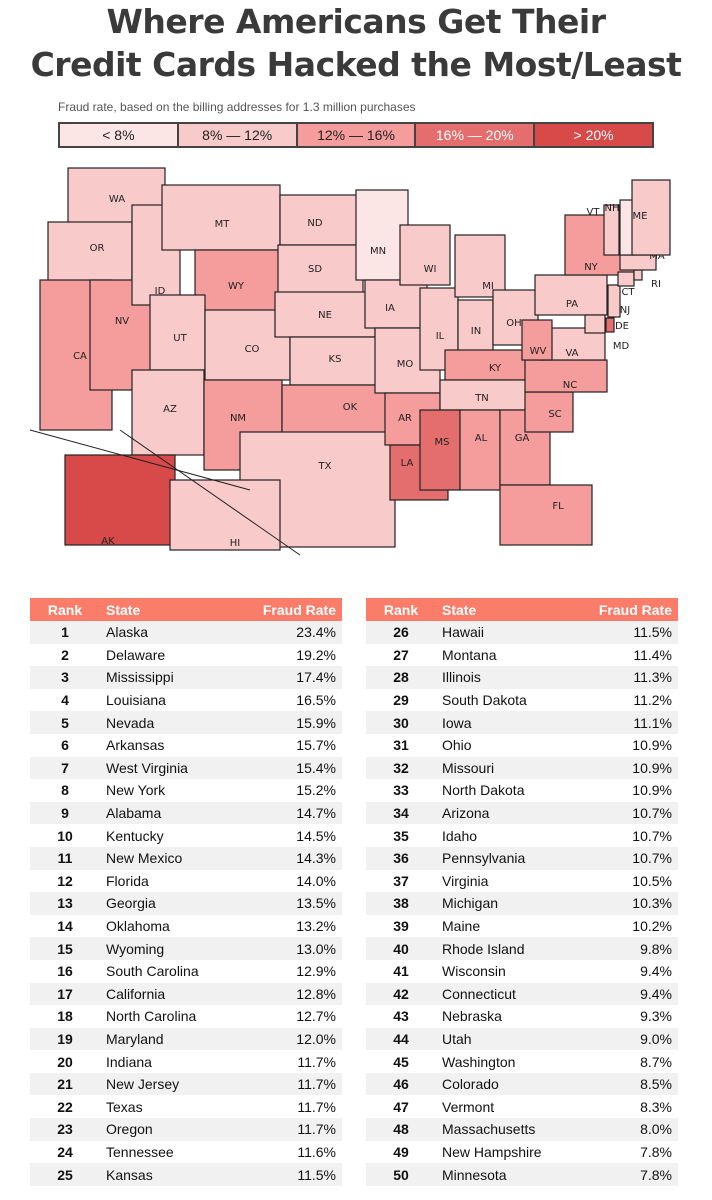  What do you see at coordinates (626, 279) in the screenshot?
I see `state-ct` at bounding box center [626, 279].